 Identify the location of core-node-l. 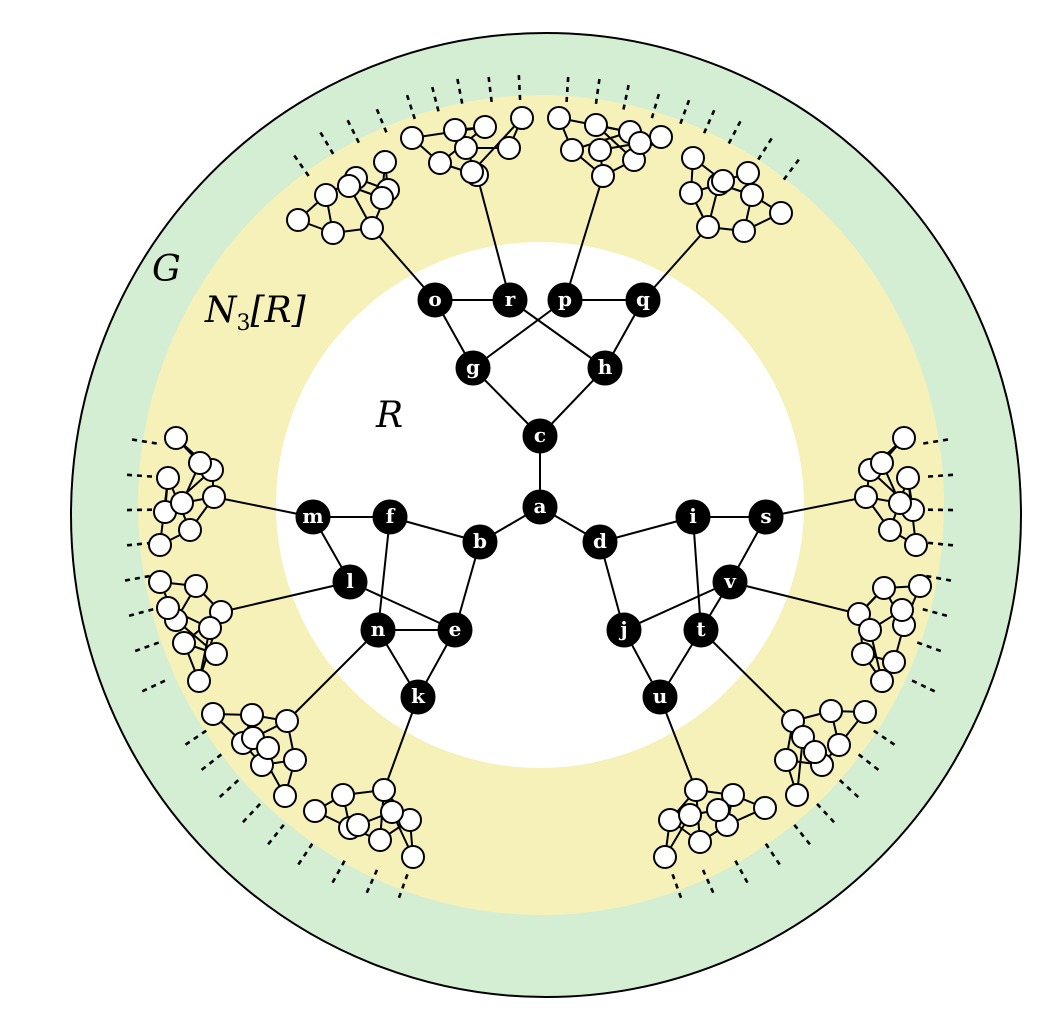
(350, 582).